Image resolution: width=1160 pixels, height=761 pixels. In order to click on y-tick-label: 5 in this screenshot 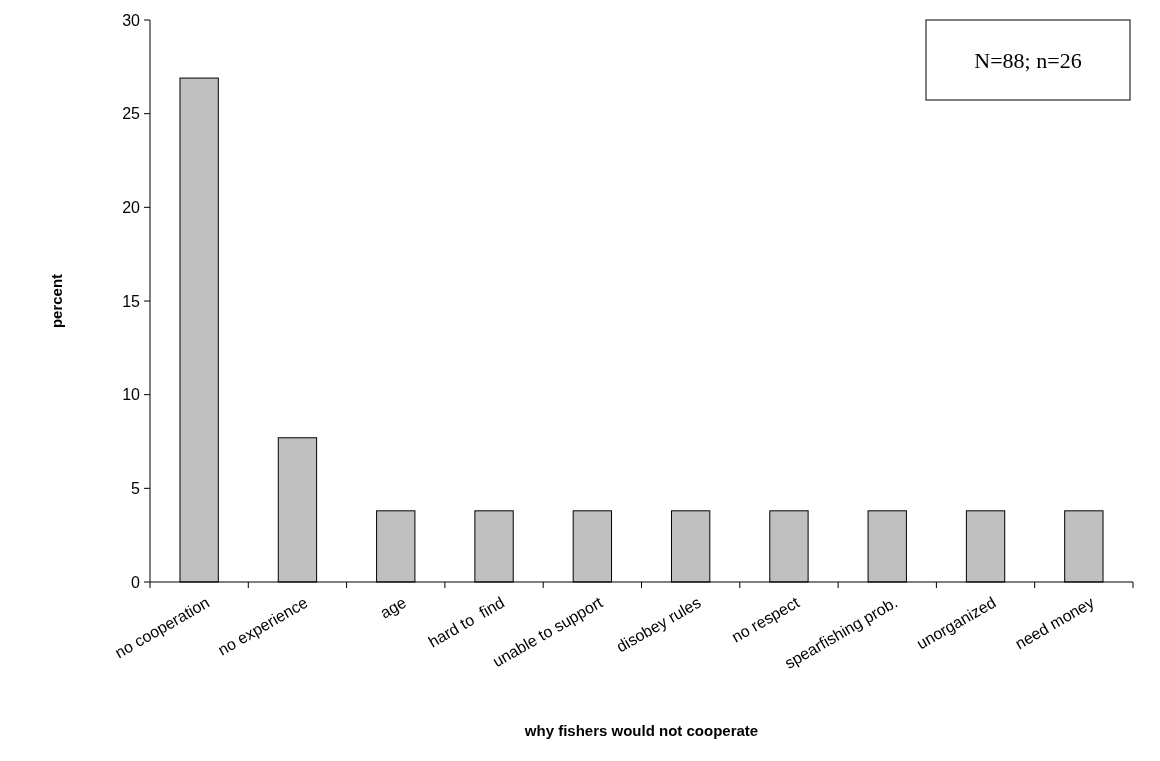, I will do `click(136, 488)`.